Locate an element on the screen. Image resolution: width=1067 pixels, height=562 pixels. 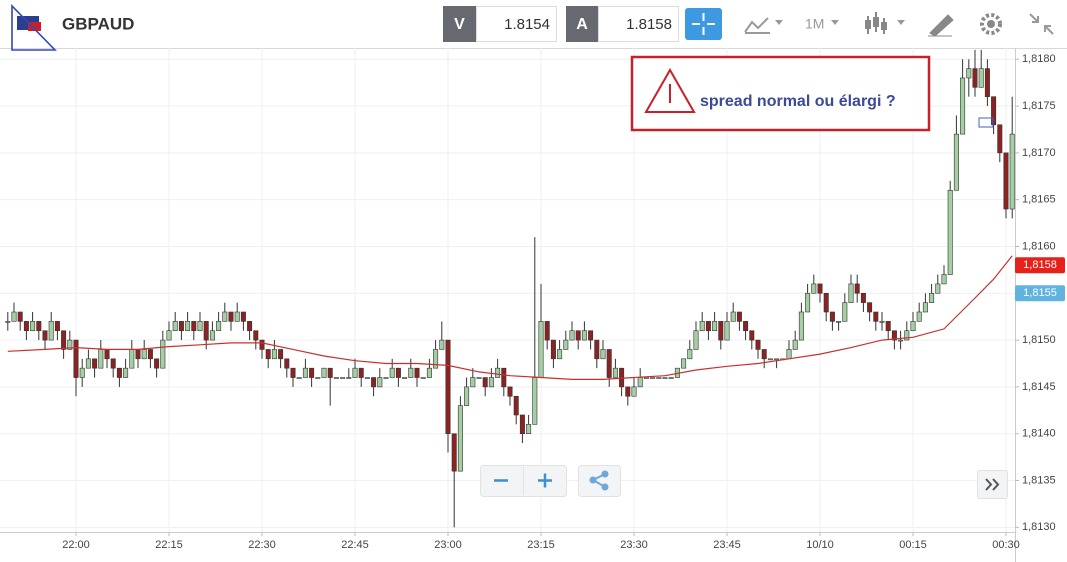
draw-icon is located at coordinates (941, 25).